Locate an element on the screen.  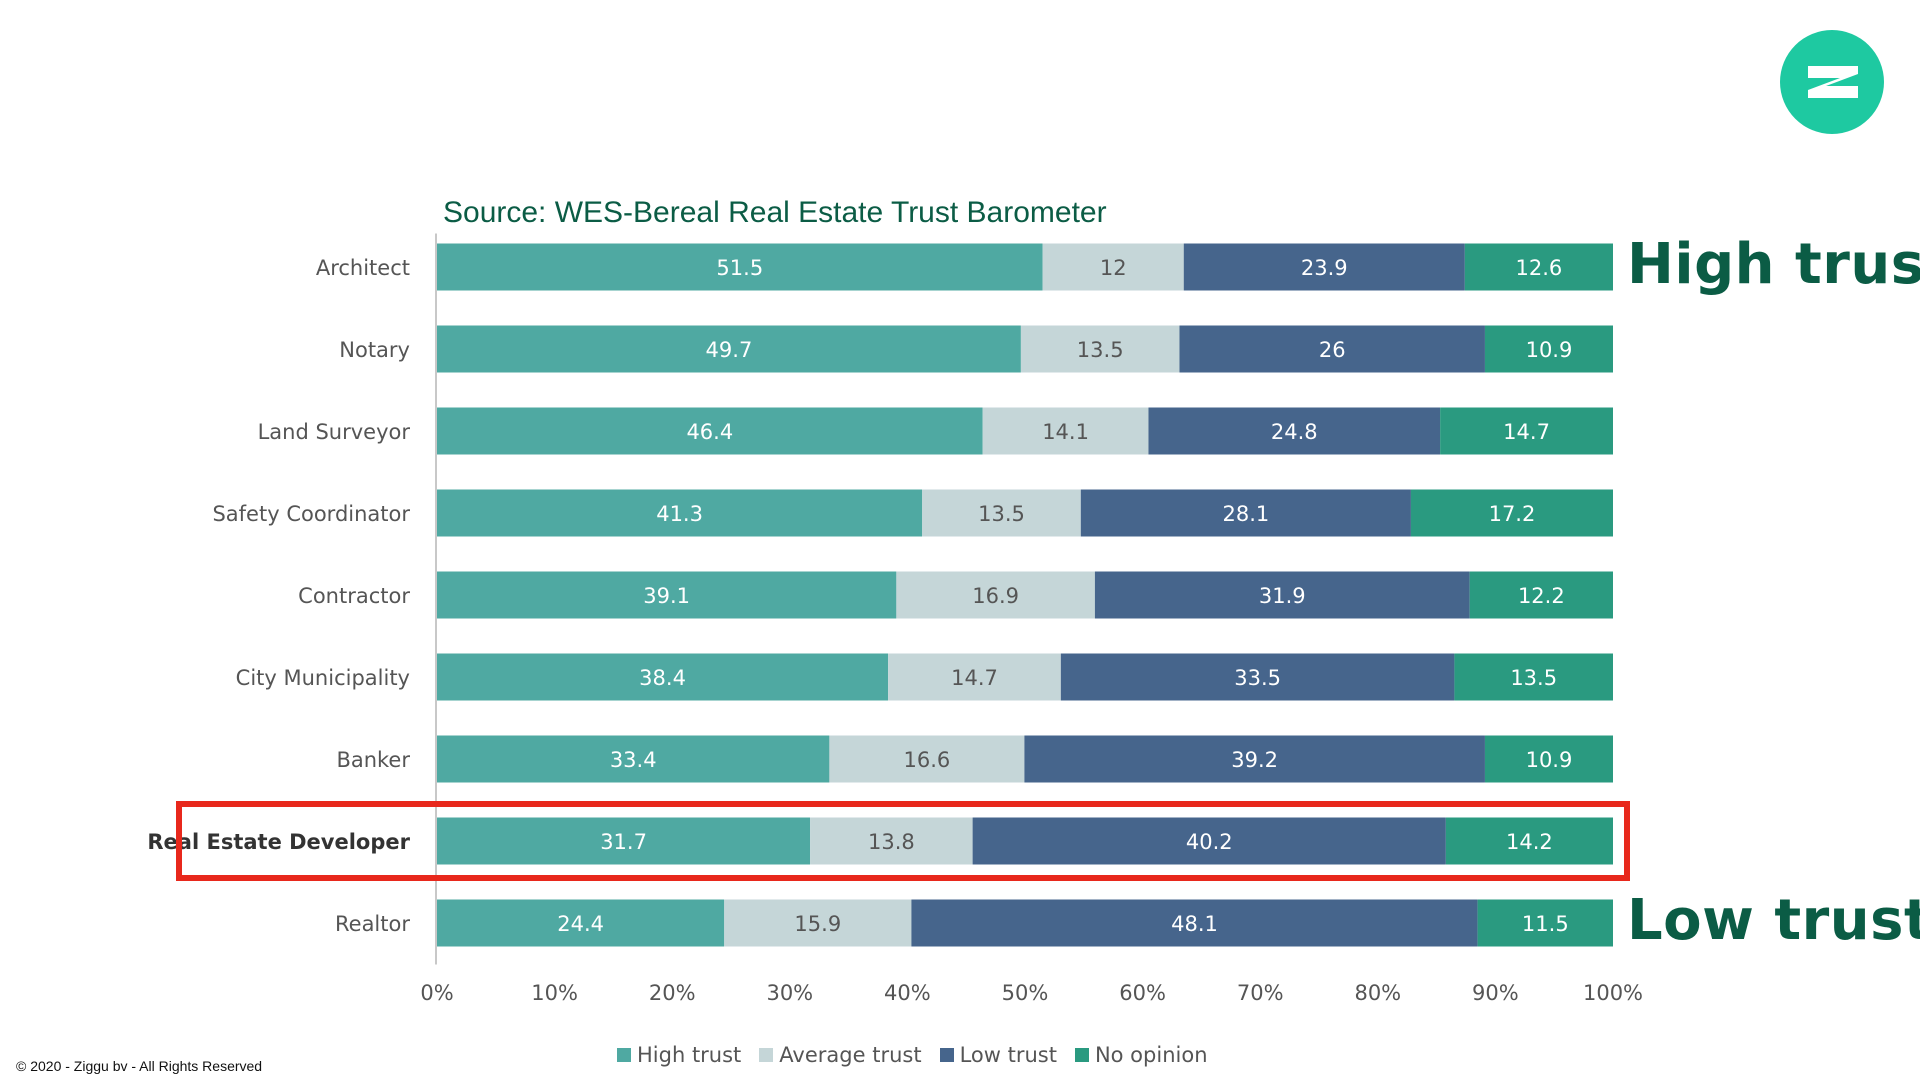
data-label: 51.5 is located at coordinates (739, 268).